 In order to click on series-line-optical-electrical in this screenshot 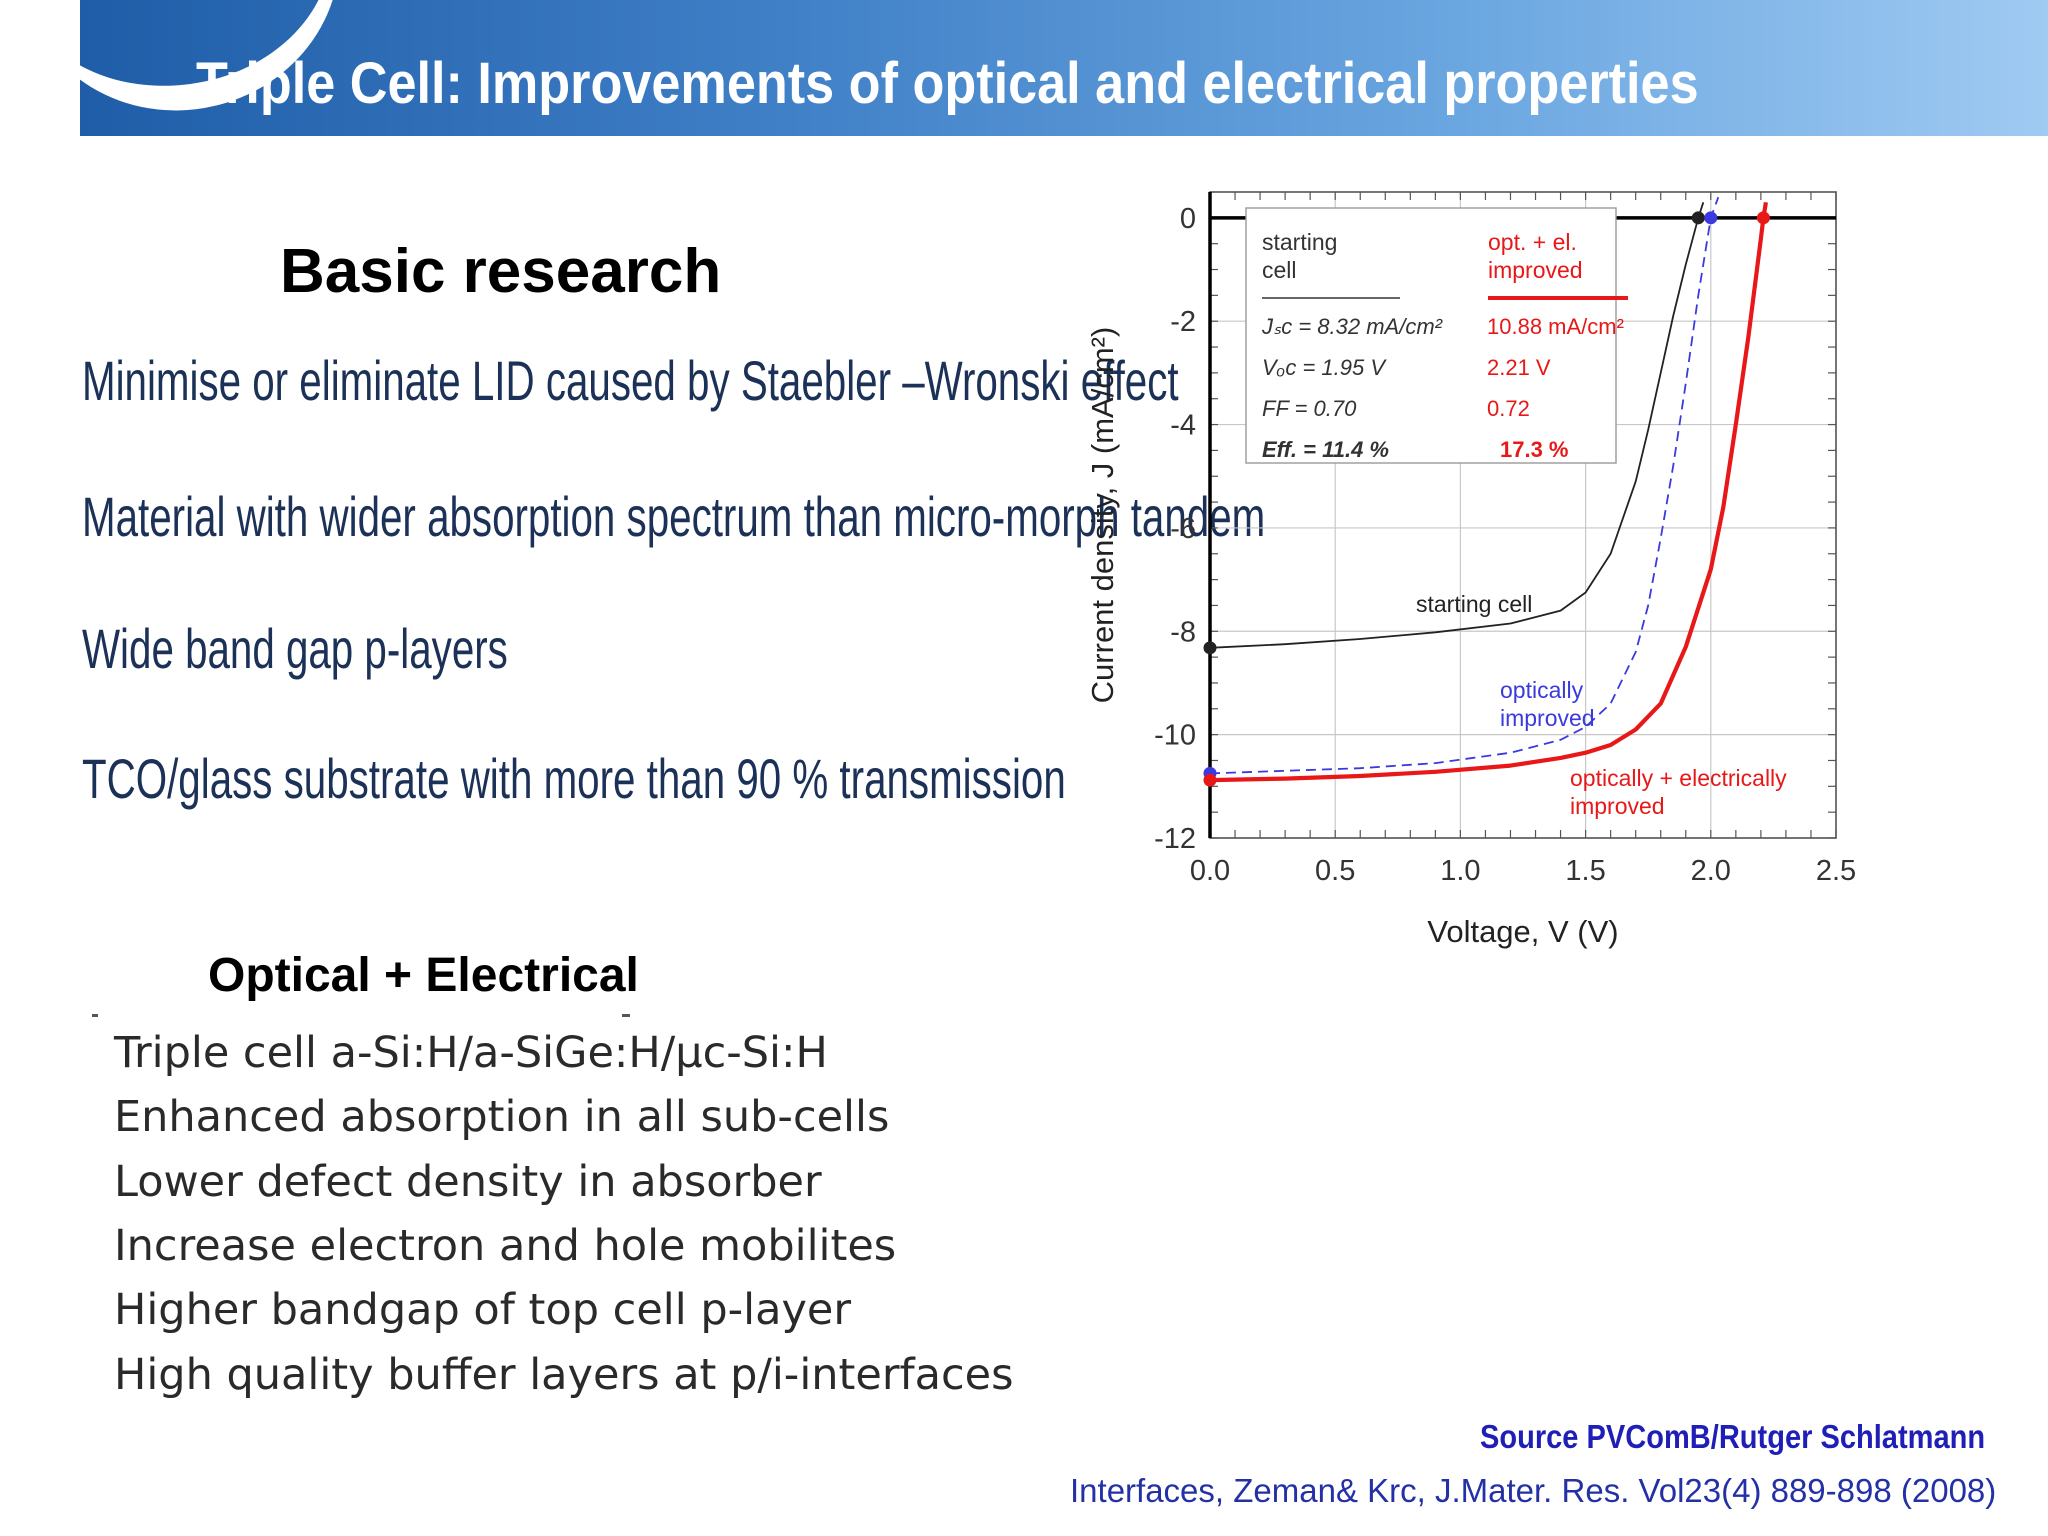, I will do `click(1488, 492)`.